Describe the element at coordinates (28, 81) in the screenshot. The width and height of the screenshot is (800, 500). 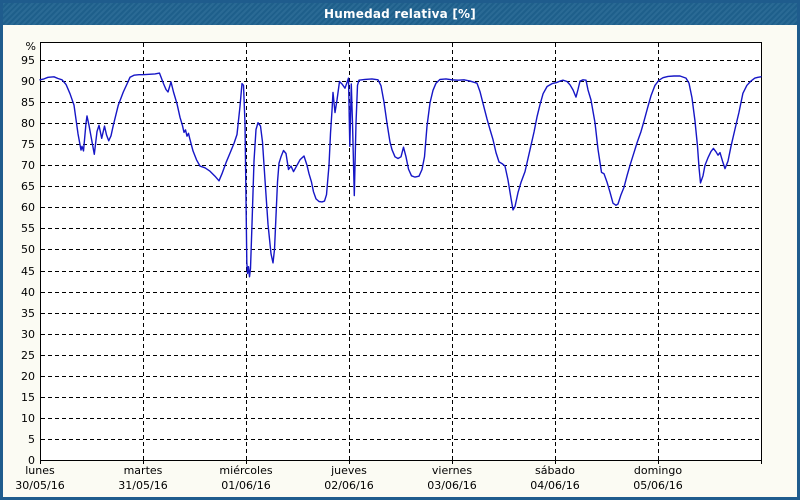
I see `y-tick-label-90: 90` at that location.